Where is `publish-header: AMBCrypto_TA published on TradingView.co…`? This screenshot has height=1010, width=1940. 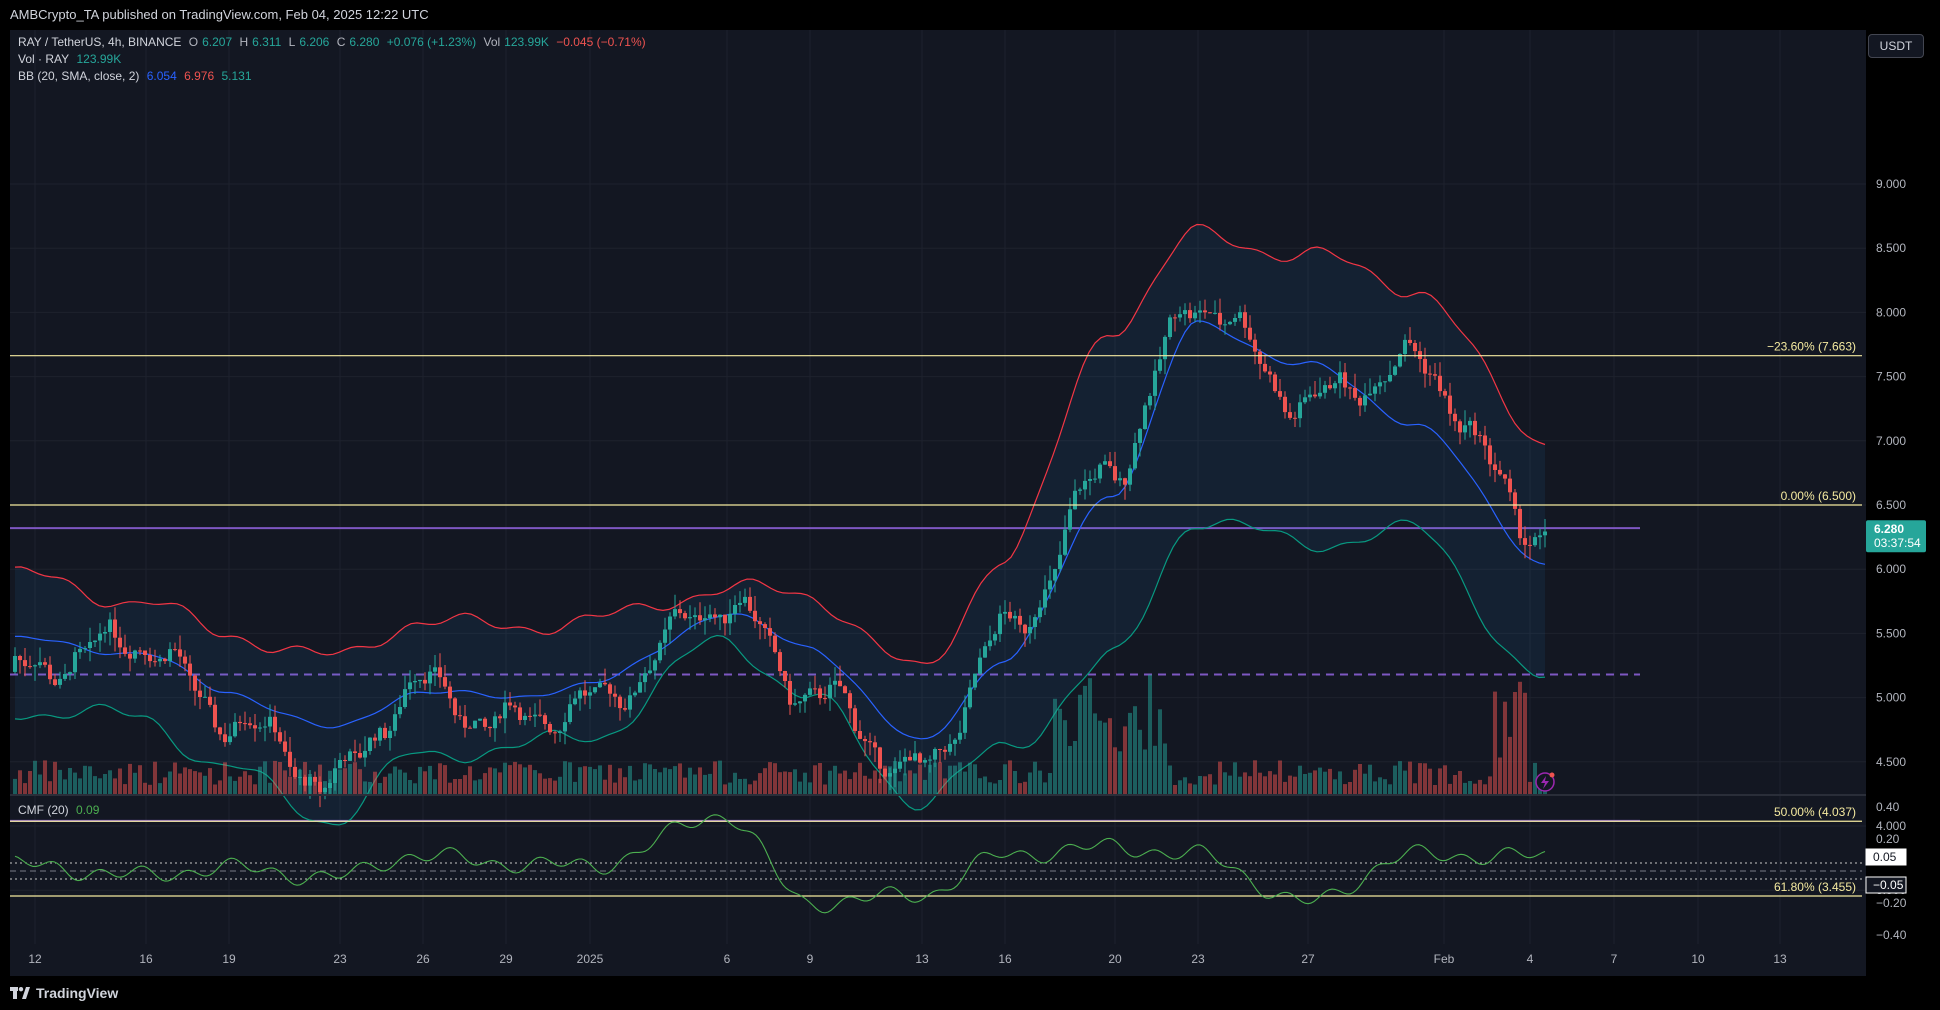 publish-header: AMBCrypto_TA published on TradingView.co… is located at coordinates (970, 15).